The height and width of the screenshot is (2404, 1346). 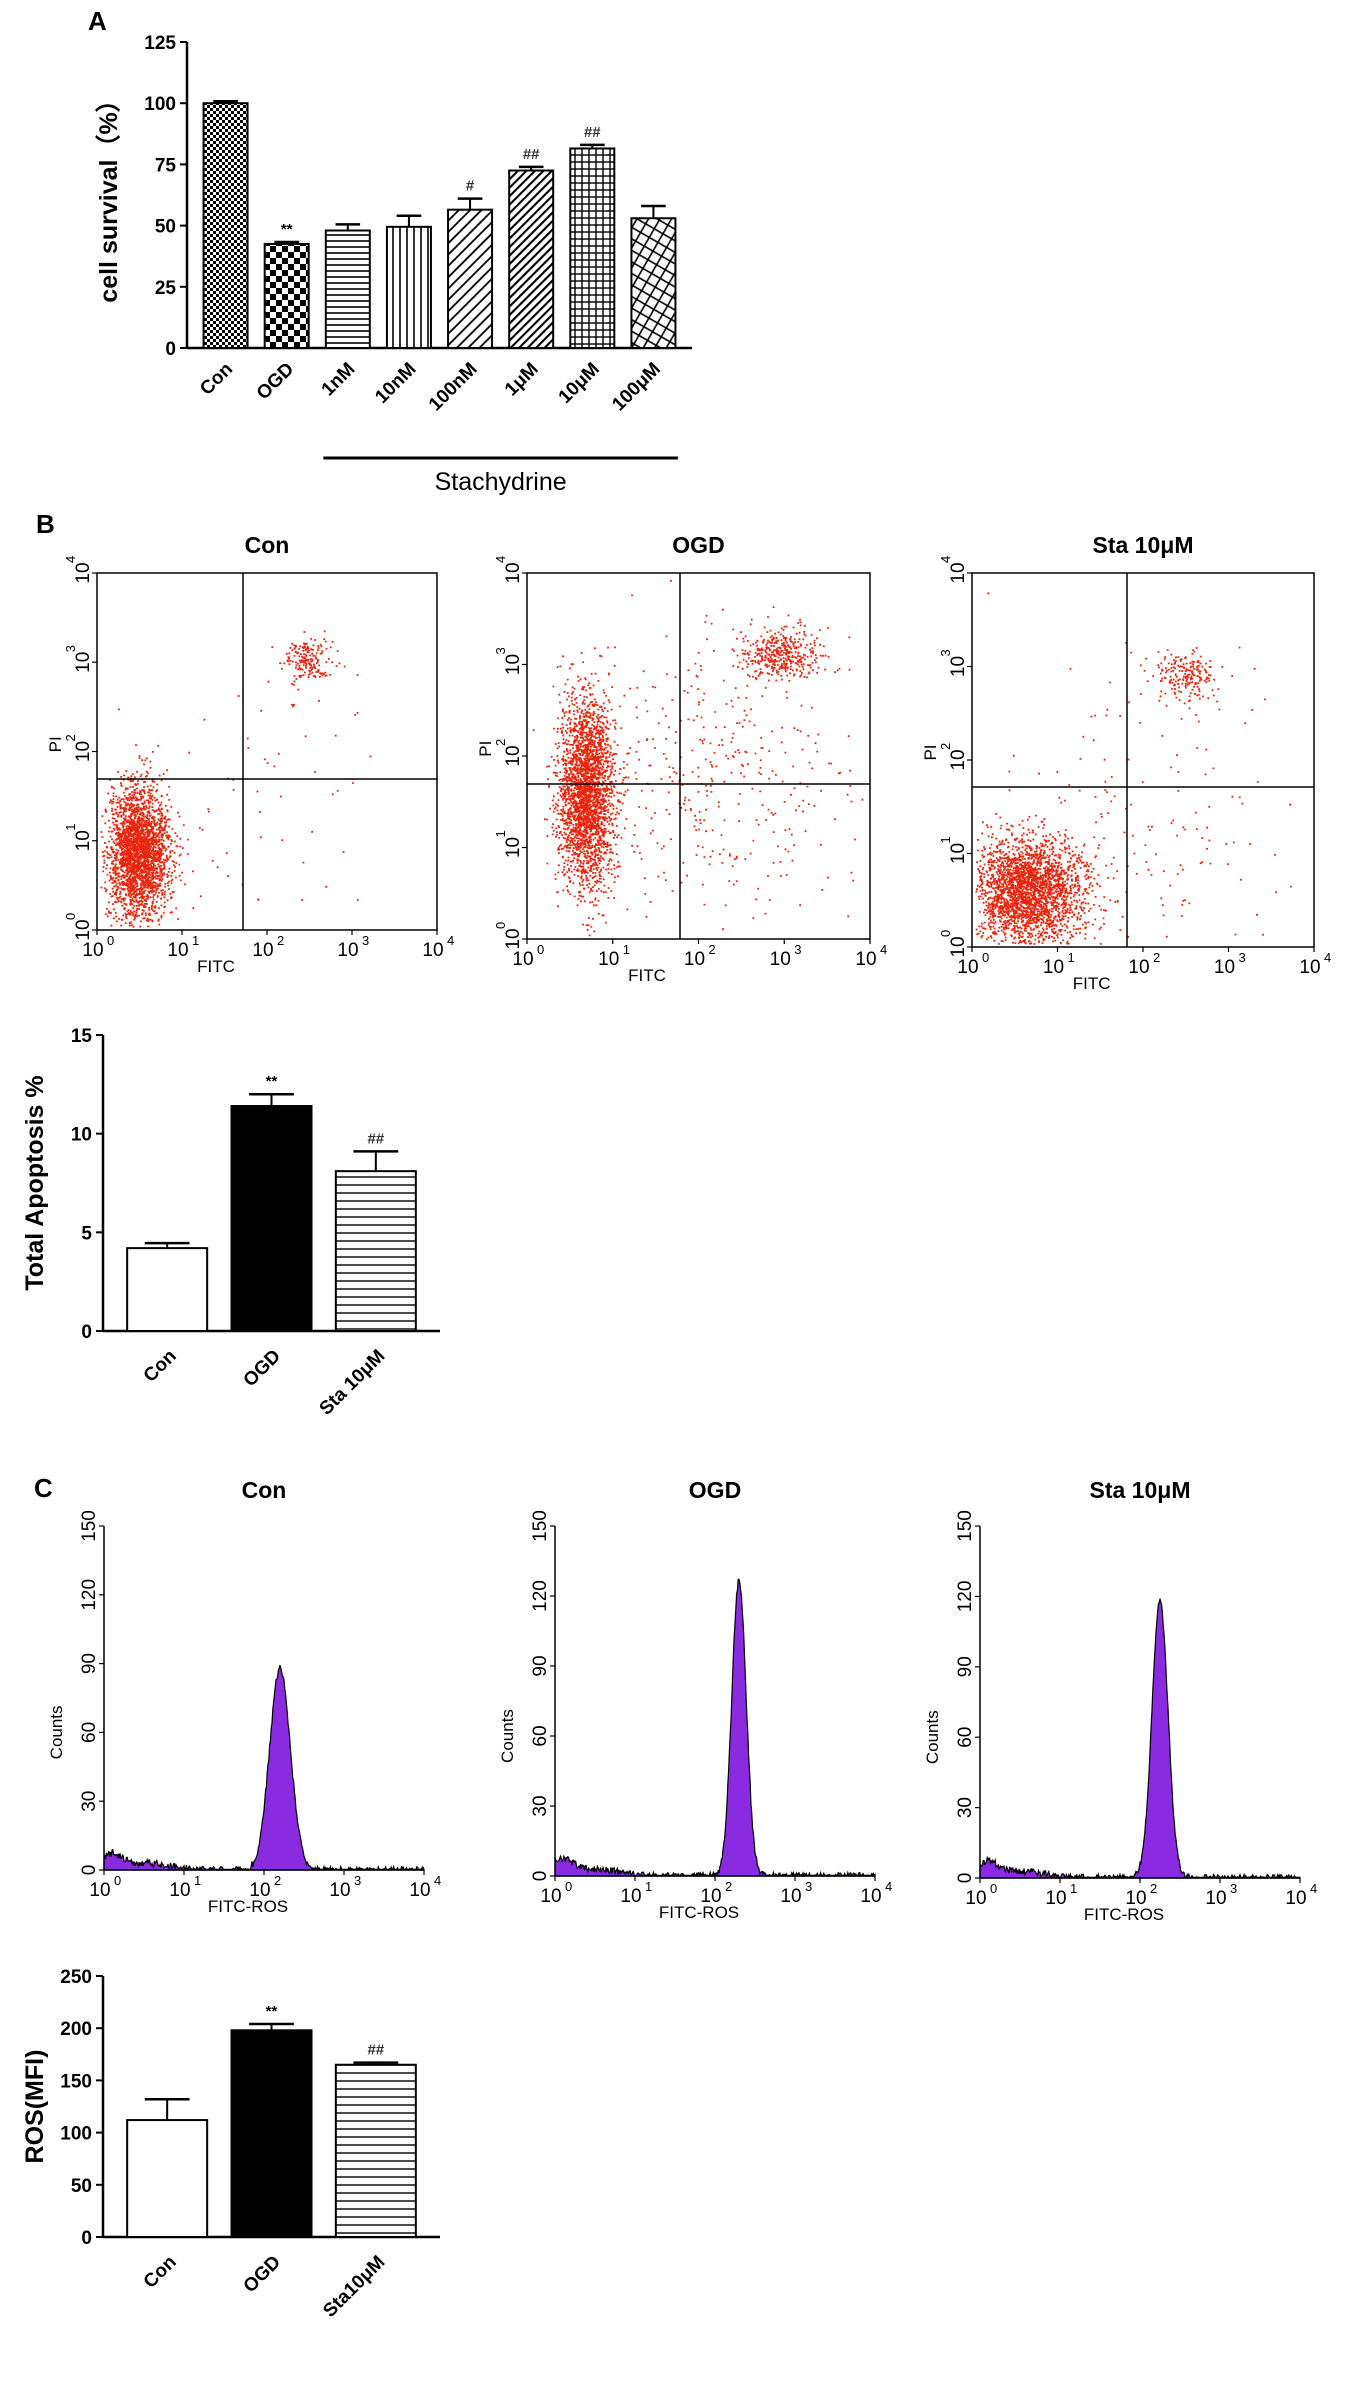 I want to click on significance-label: #, so click(x=470, y=186).